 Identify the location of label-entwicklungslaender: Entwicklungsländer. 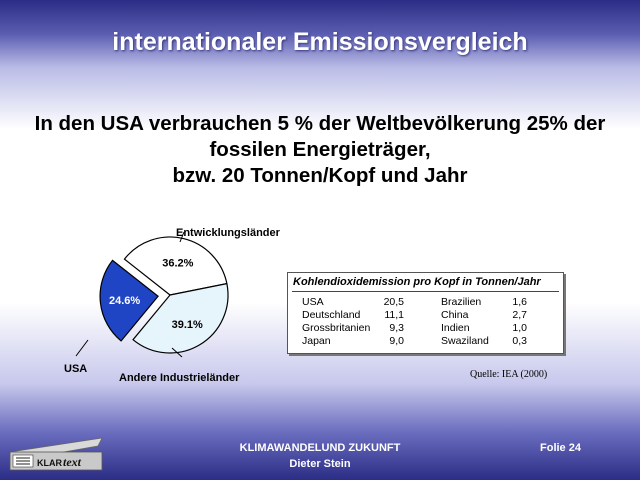
(228, 233).